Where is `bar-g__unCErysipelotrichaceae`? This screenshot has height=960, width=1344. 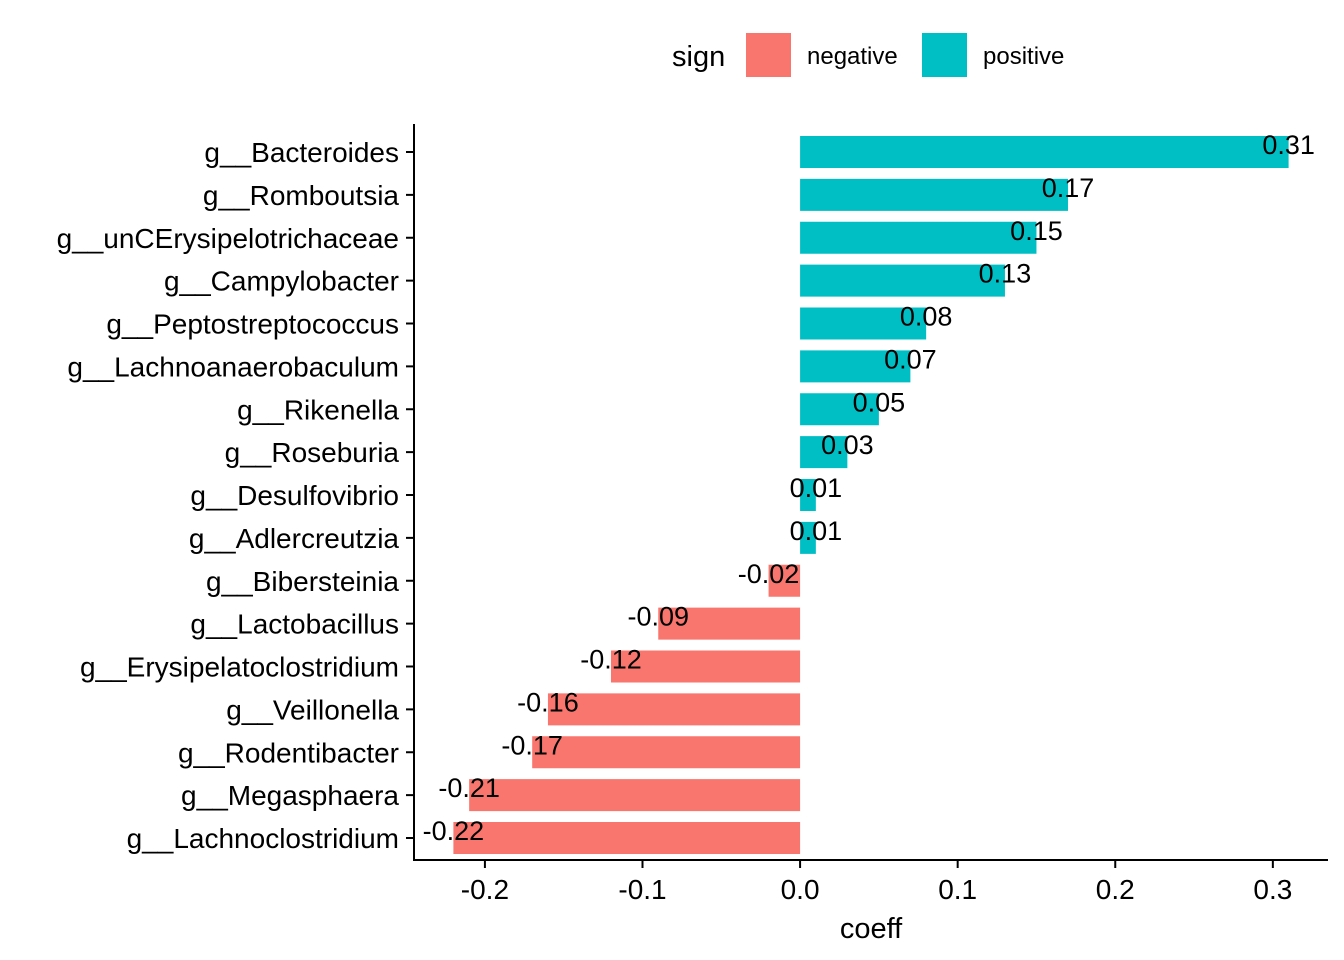
bar-g__unCErysipelotrichaceae is located at coordinates (918, 237).